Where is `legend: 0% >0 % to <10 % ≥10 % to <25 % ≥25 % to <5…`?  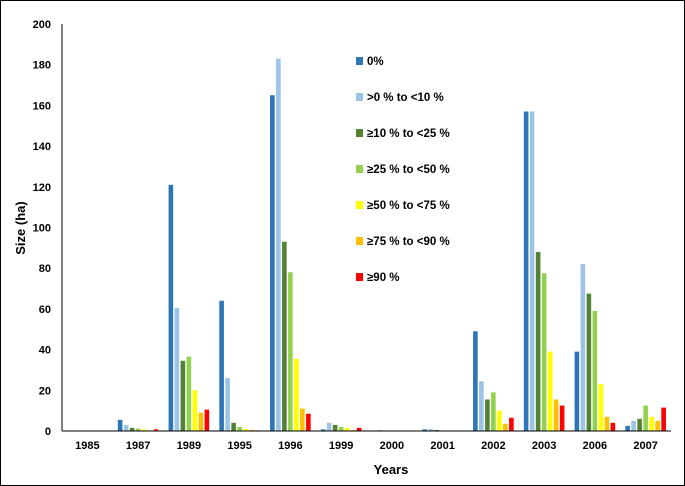
legend: 0% >0 % to <10 % ≥10 % to <25 % ≥25 % to <5… is located at coordinates (403, 170).